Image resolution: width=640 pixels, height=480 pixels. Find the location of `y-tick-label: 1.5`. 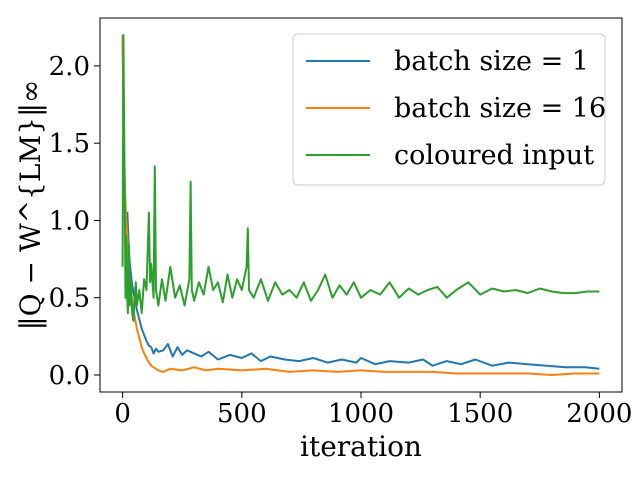

y-tick-label: 1.5 is located at coordinates (69, 144).